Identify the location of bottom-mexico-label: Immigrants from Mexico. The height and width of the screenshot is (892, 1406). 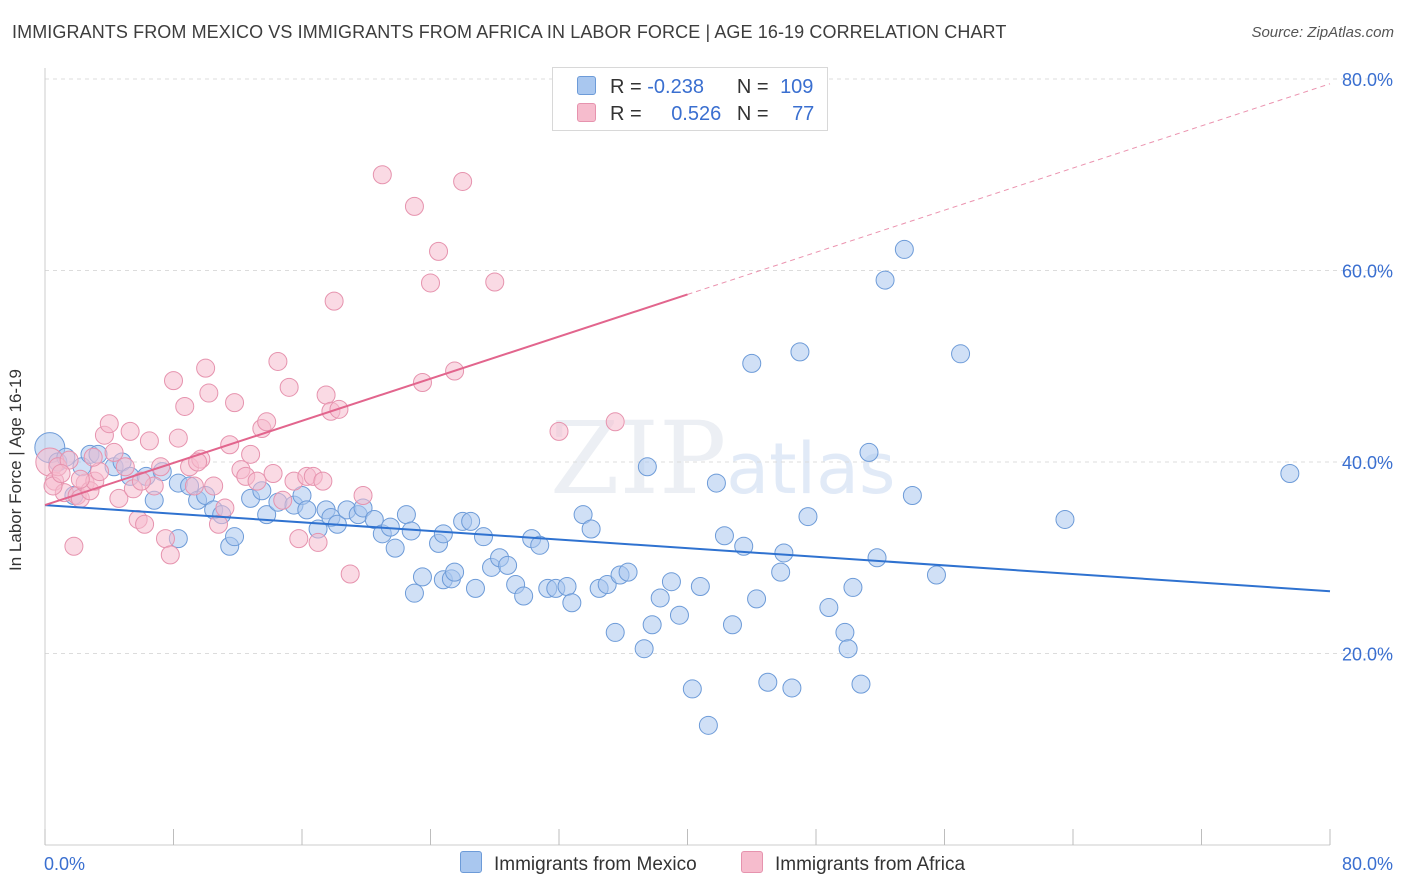
(595, 864).